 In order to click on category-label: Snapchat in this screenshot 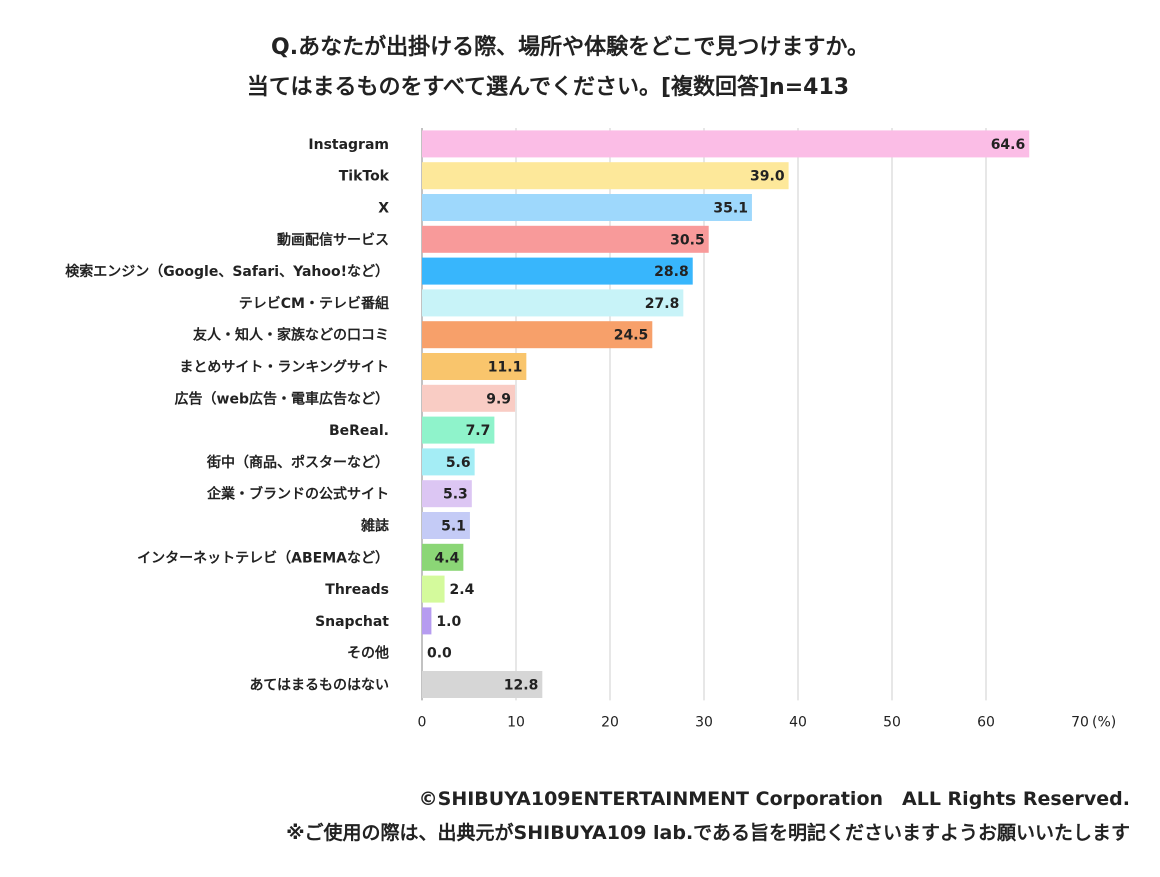, I will do `click(352, 622)`.